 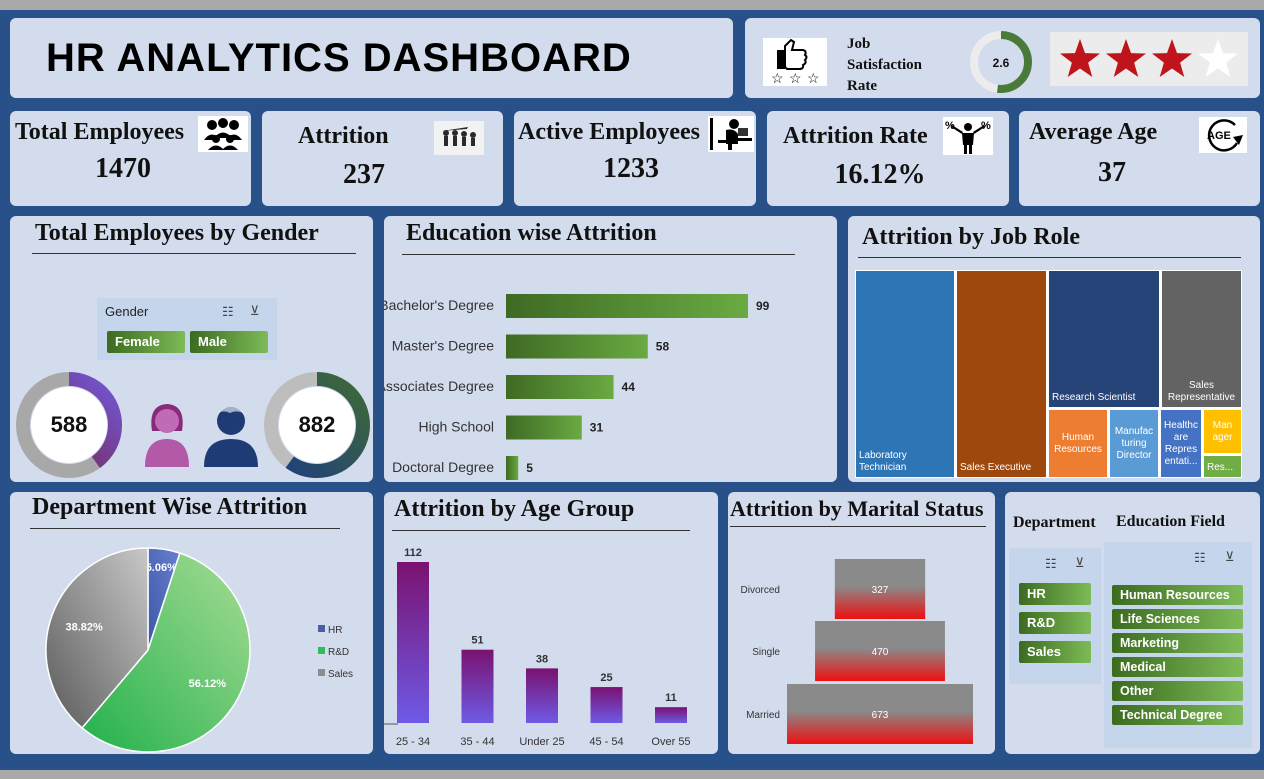 I want to click on leaving-people-icon, so click(x=459, y=138).